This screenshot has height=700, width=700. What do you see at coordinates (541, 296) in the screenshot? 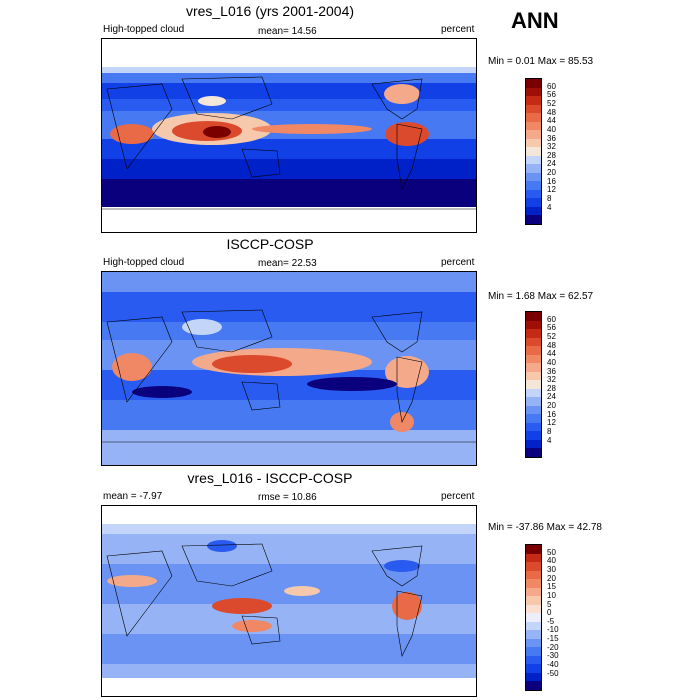
I see `minmax-label: Min = 1.68 Max = 62.57` at bounding box center [541, 296].